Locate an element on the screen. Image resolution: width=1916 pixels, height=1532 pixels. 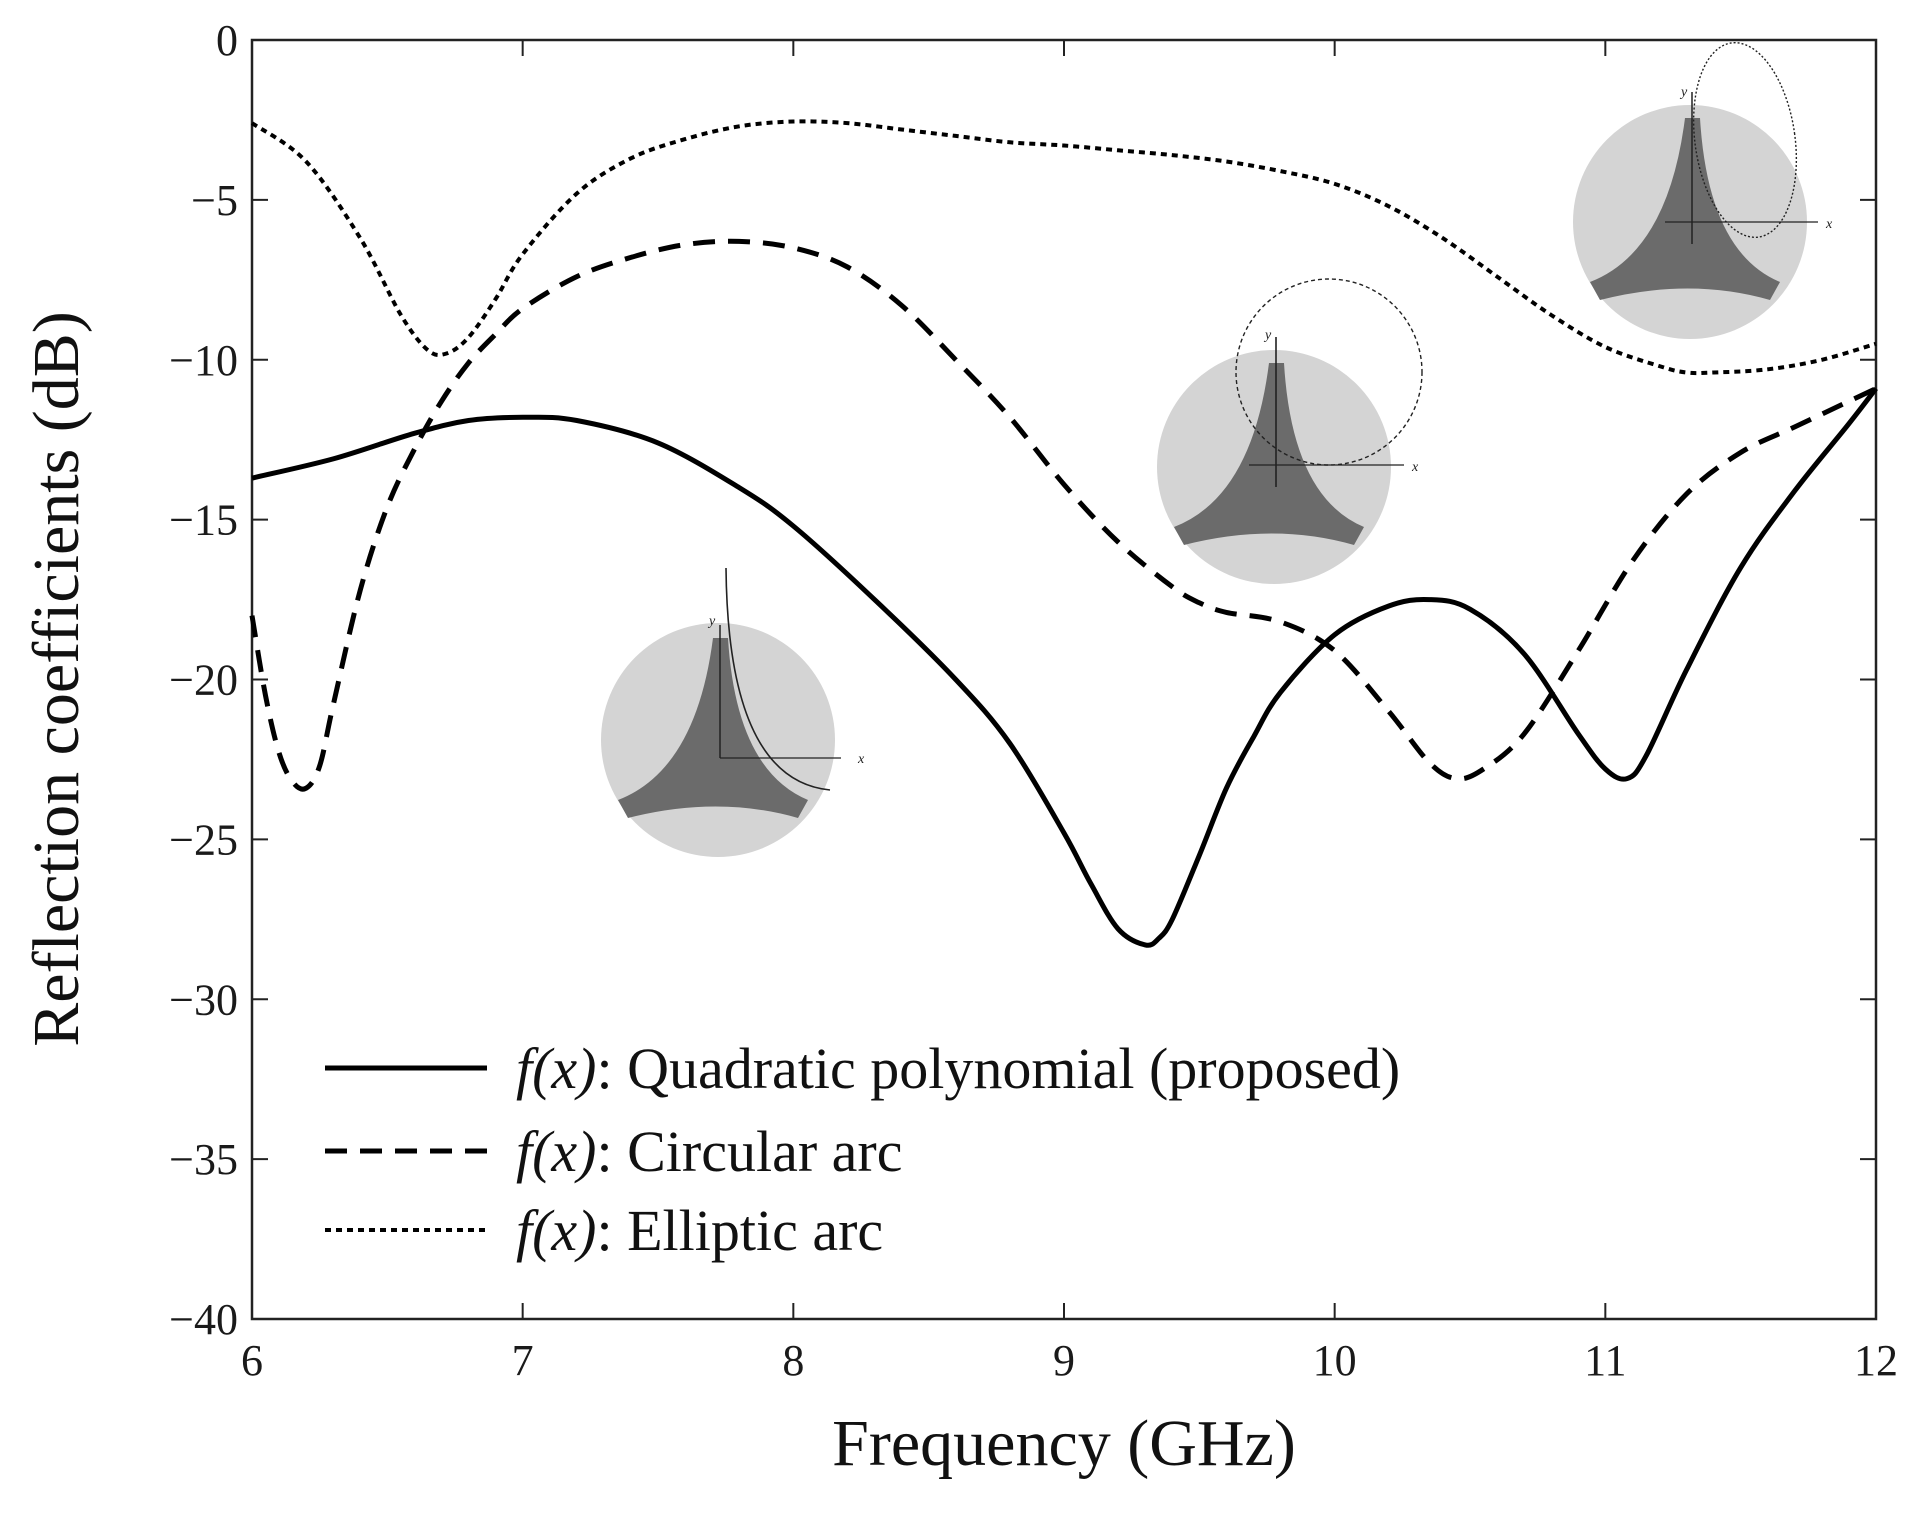
y-tick-label: −15 is located at coordinates (203, 520).